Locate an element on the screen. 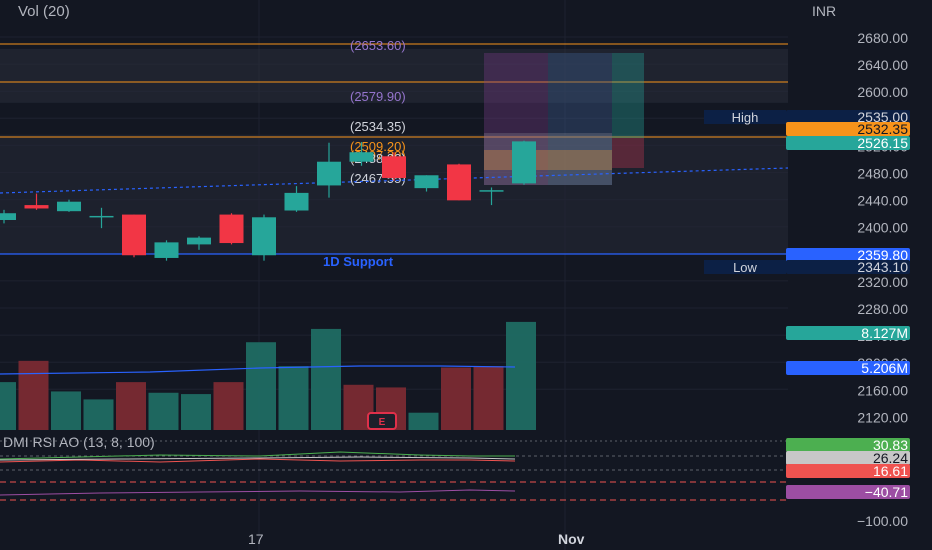  price-tag-value: 16.61 is located at coordinates (890, 471).